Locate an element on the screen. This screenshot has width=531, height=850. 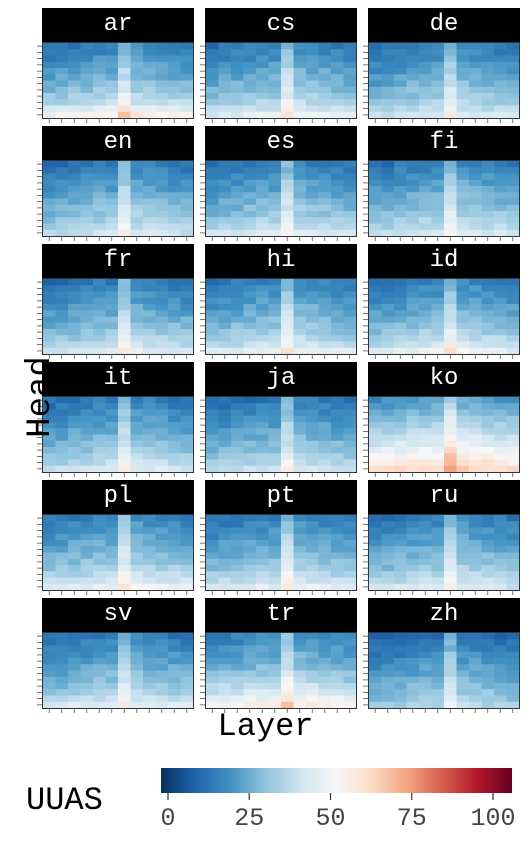
facet-es: es is located at coordinates (278, 183).